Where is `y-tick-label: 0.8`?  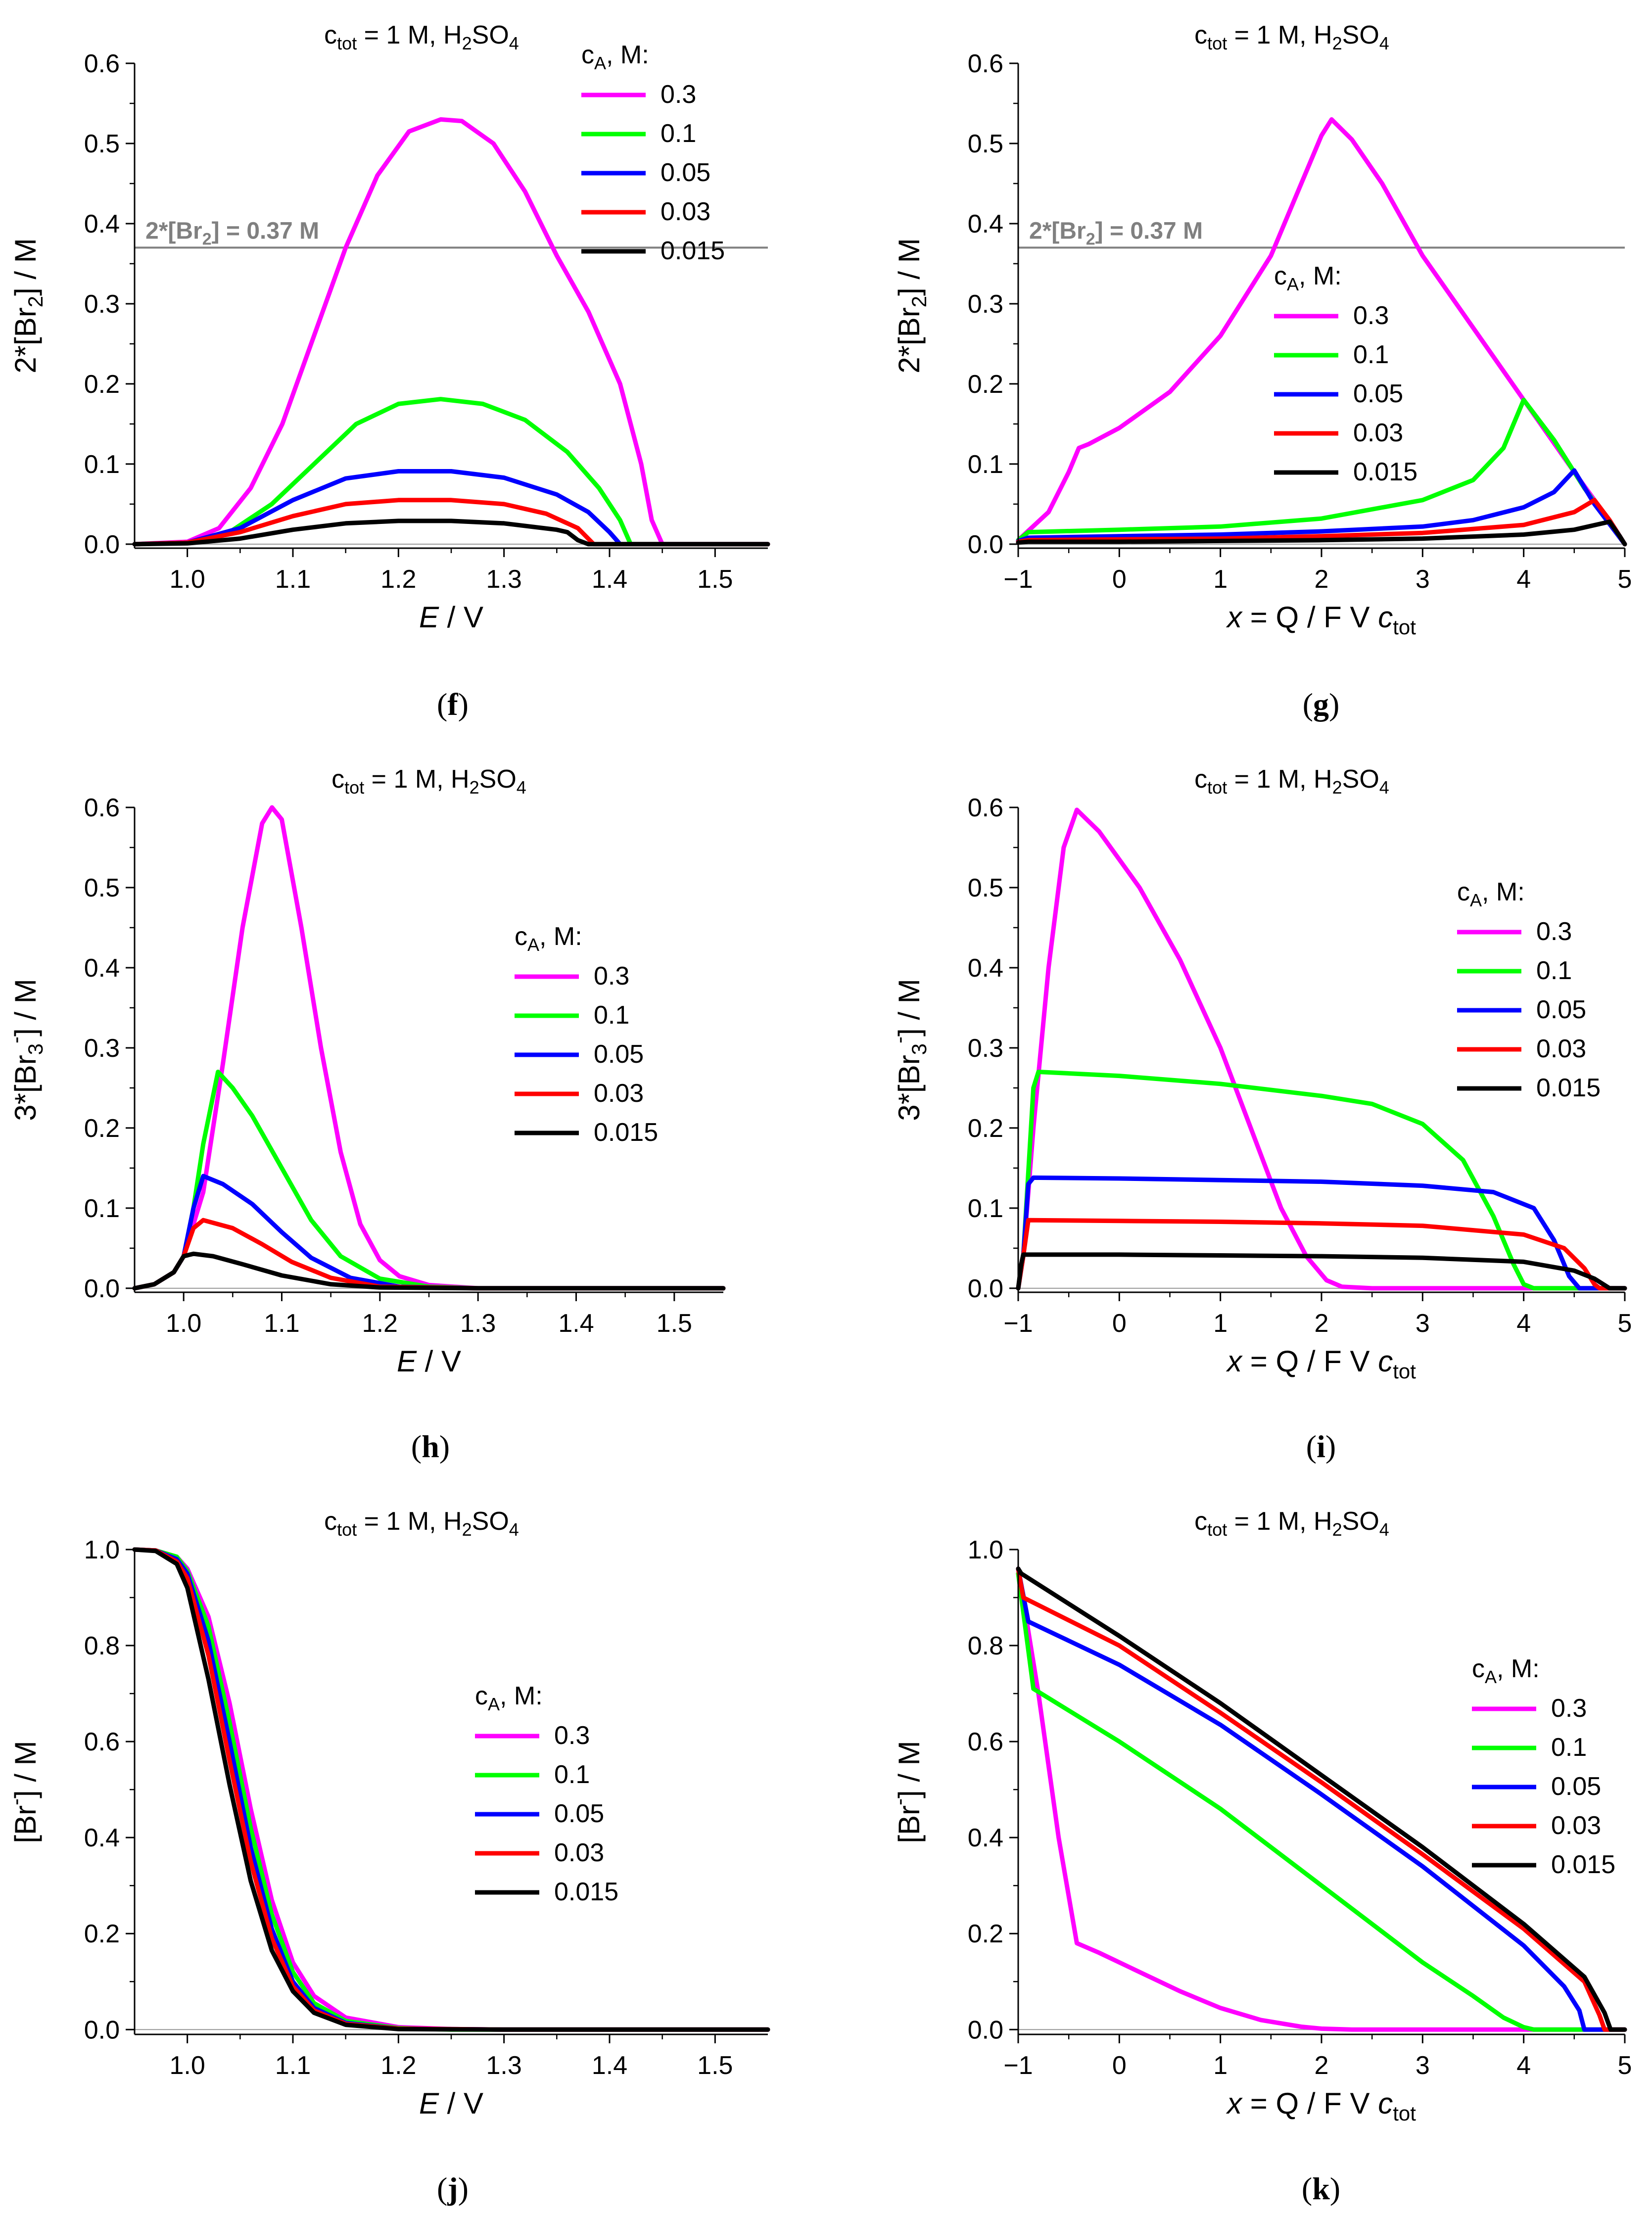 y-tick-label: 0.8 is located at coordinates (102, 1646).